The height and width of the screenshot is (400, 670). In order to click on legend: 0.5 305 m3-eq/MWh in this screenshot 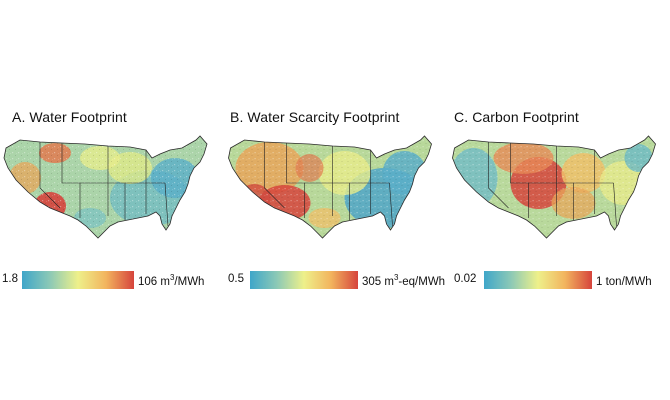, I will do `click(337, 281)`.